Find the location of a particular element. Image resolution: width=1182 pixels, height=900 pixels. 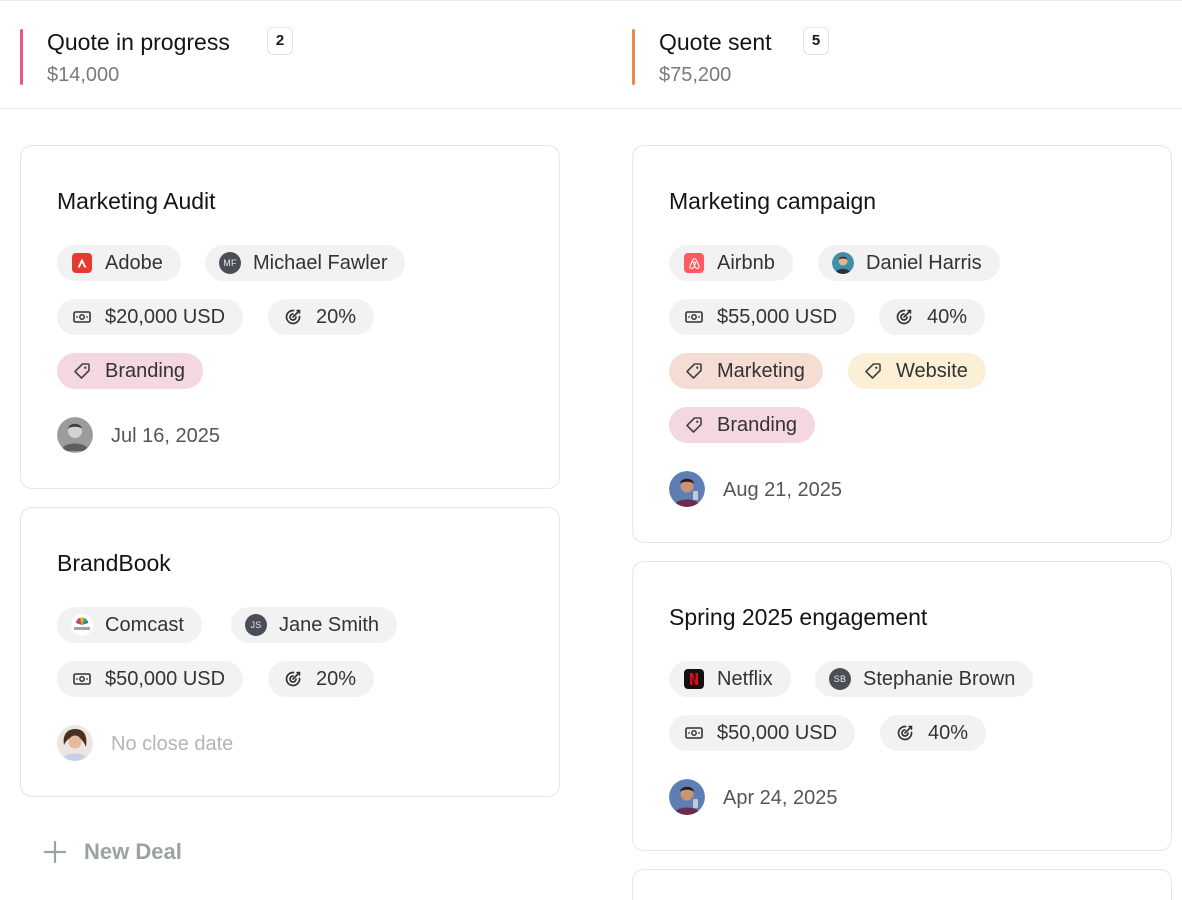

contact-chip: MF Michael Fawler is located at coordinates (305, 263).